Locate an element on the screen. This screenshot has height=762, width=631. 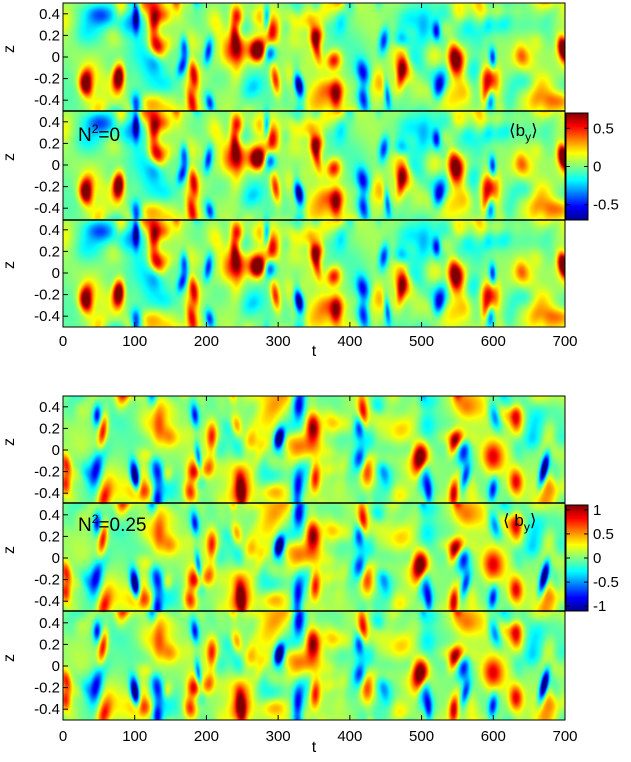
y-axis-labels-top: z z z is located at coordinates (9, 157).